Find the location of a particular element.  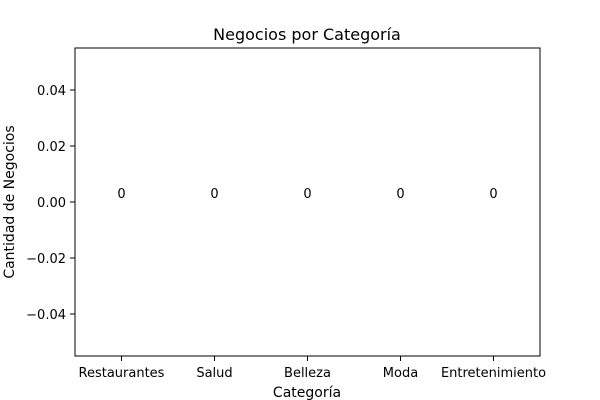

y-tick-label: −0.04 is located at coordinates (46, 315).